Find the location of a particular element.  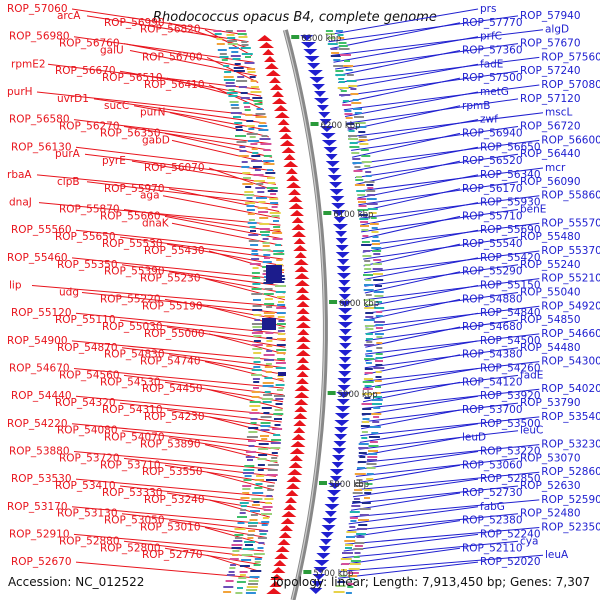

forward-gene-label: ROP_53050 is located at coordinates (134, 521).